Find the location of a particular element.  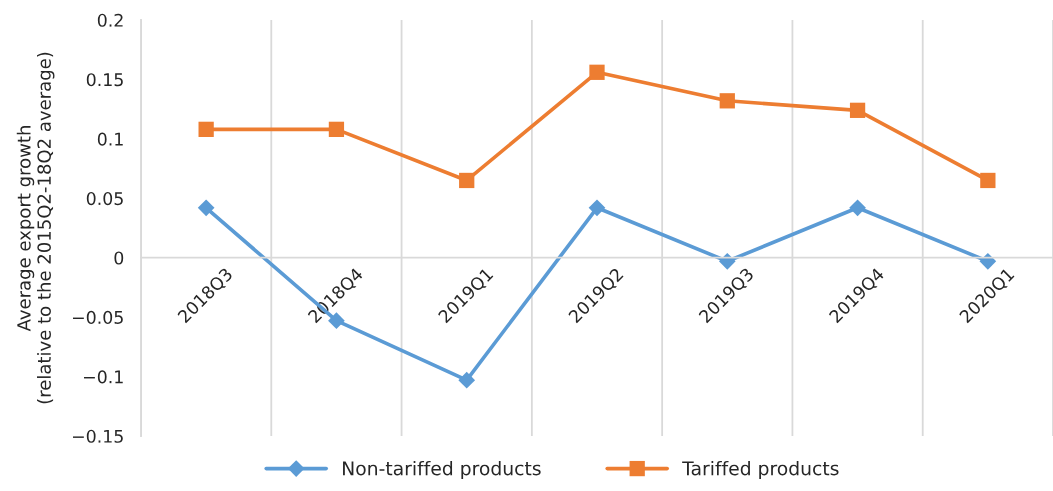

y-tick-label: 0 is located at coordinates (119, 258).